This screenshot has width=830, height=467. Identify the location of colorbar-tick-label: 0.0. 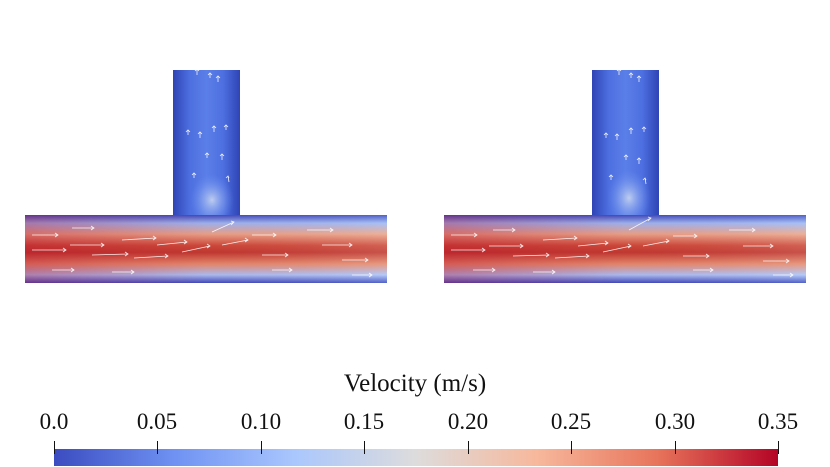
(54, 421).